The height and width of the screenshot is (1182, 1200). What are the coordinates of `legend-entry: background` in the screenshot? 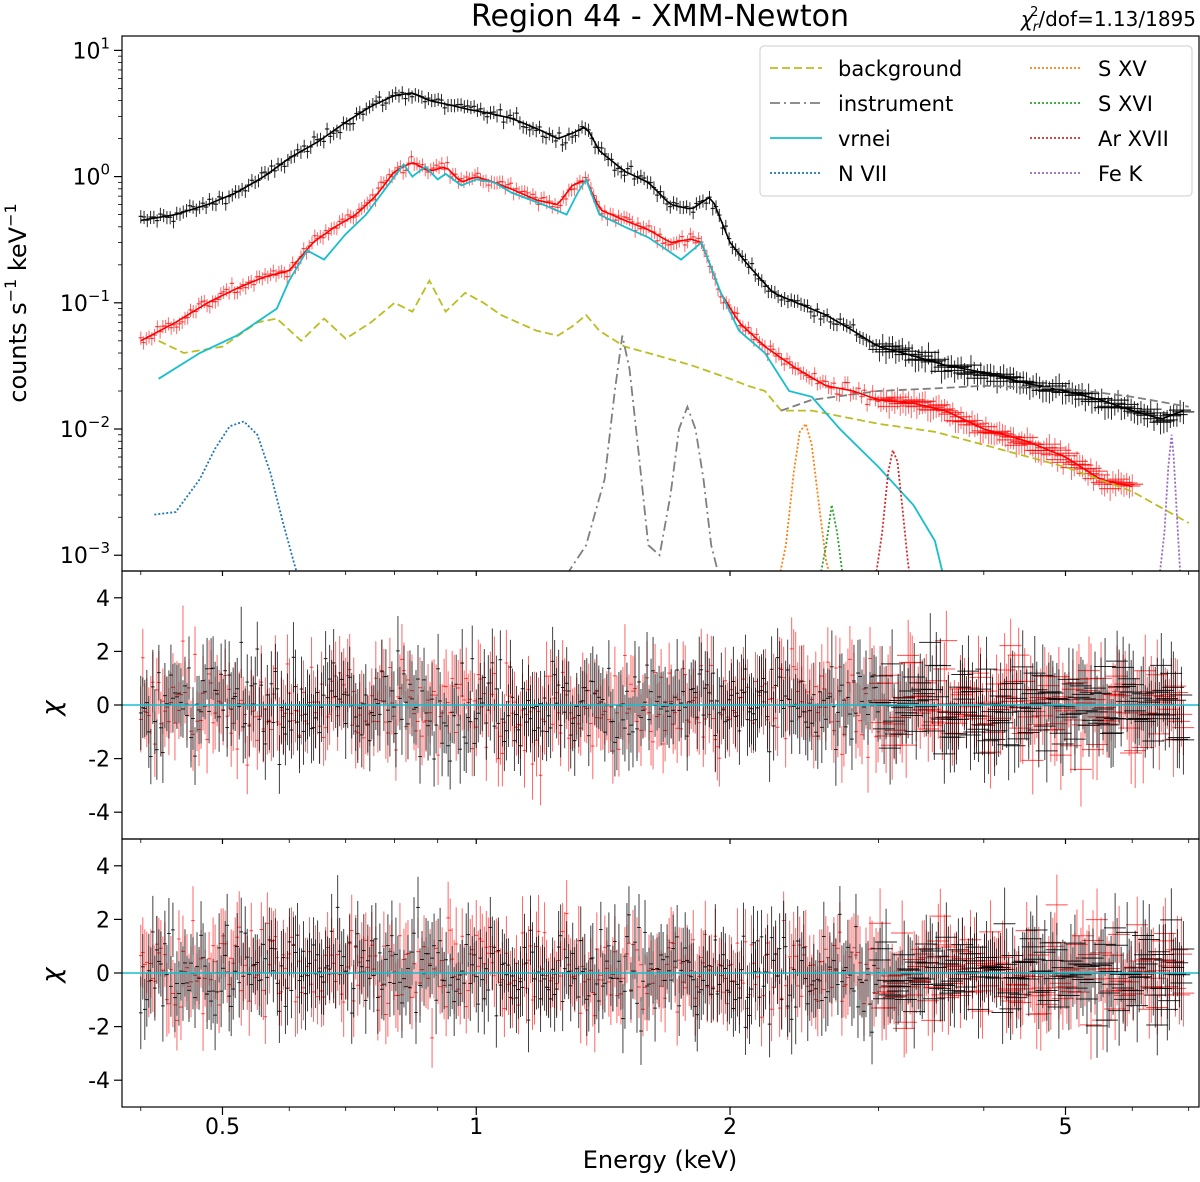 It's located at (866, 69).